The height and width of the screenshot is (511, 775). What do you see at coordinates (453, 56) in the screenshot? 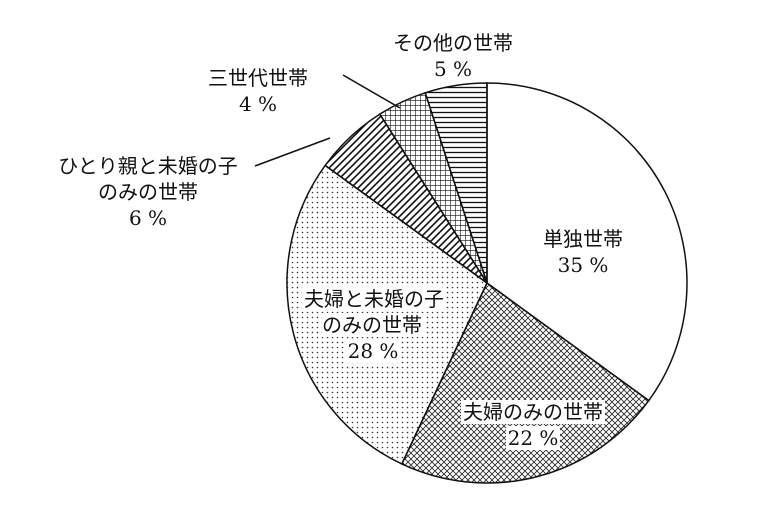
I see `slice-label: その他の世帯 5 %` at bounding box center [453, 56].